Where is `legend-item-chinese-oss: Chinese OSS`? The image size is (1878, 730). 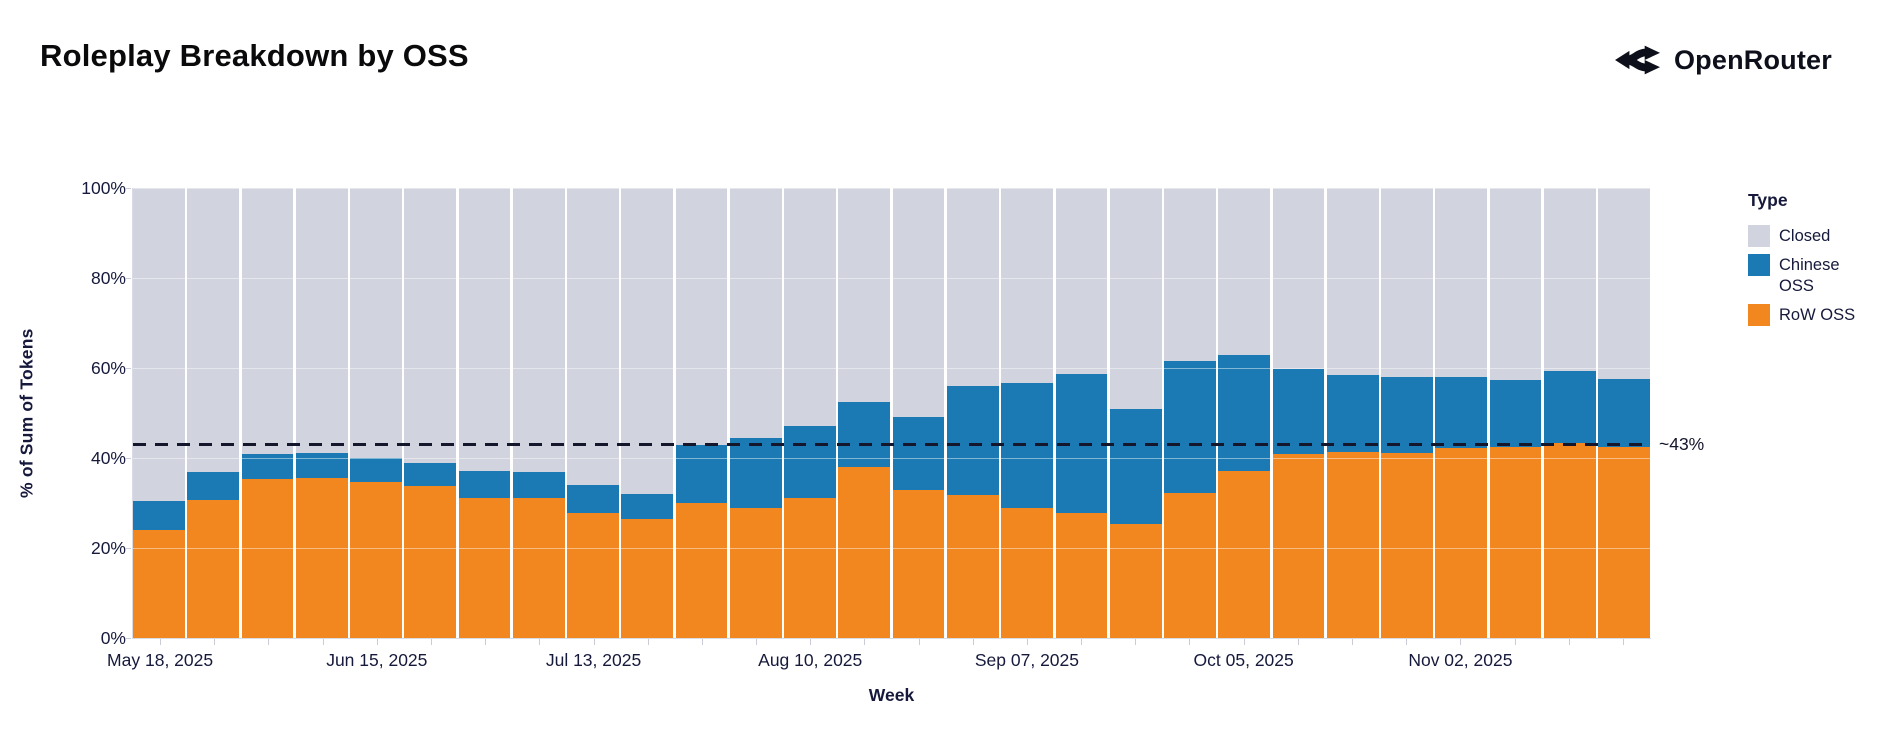
legend-item-chinese-oss: Chinese OSS is located at coordinates (1809, 275).